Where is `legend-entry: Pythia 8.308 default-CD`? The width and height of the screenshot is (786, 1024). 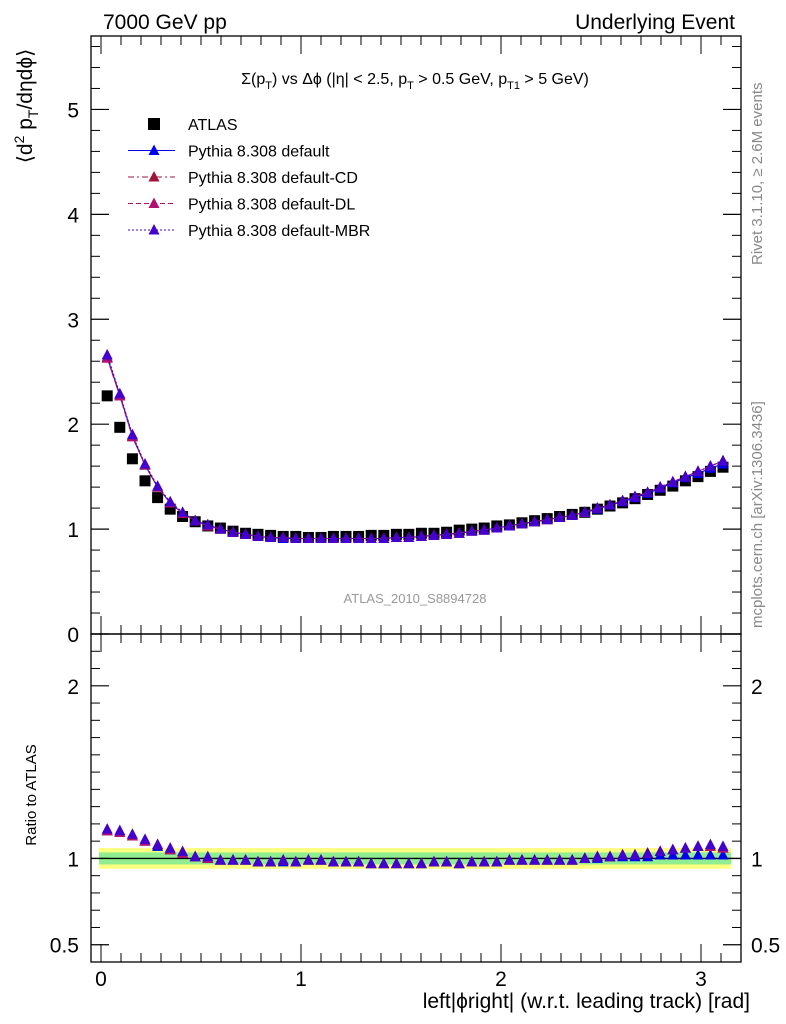 legend-entry: Pythia 8.308 default-CD is located at coordinates (243, 178).